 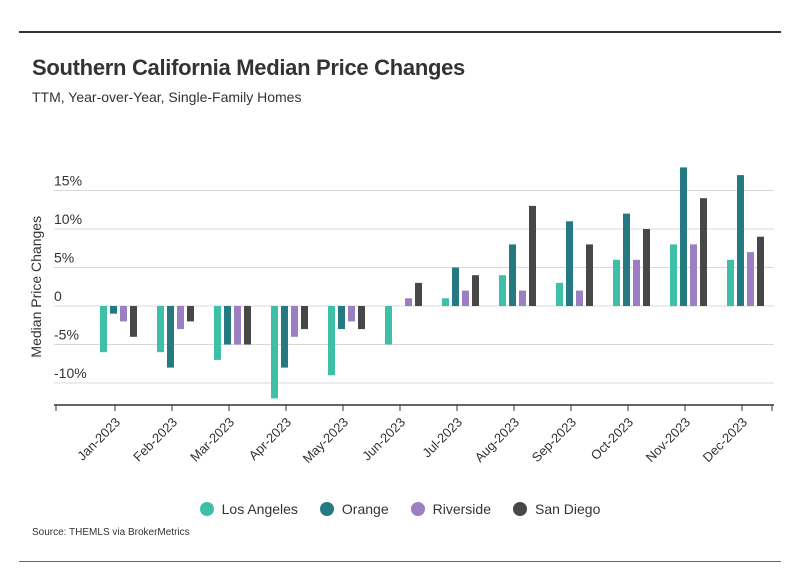 I want to click on x-tick-label: Nov-2023, so click(x=668, y=440).